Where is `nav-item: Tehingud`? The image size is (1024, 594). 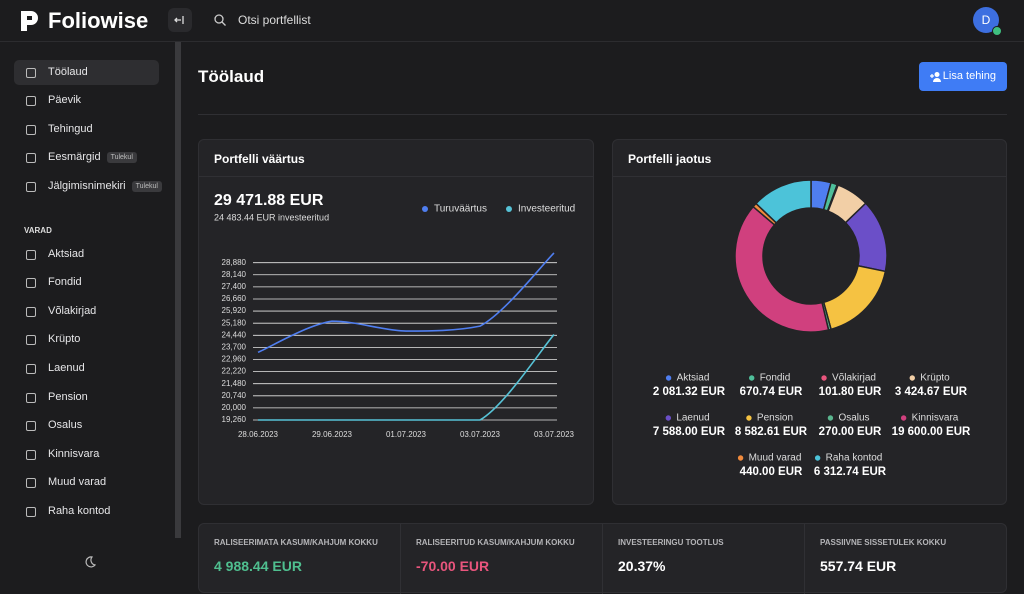
nav-item: Tehingud is located at coordinates (86, 129).